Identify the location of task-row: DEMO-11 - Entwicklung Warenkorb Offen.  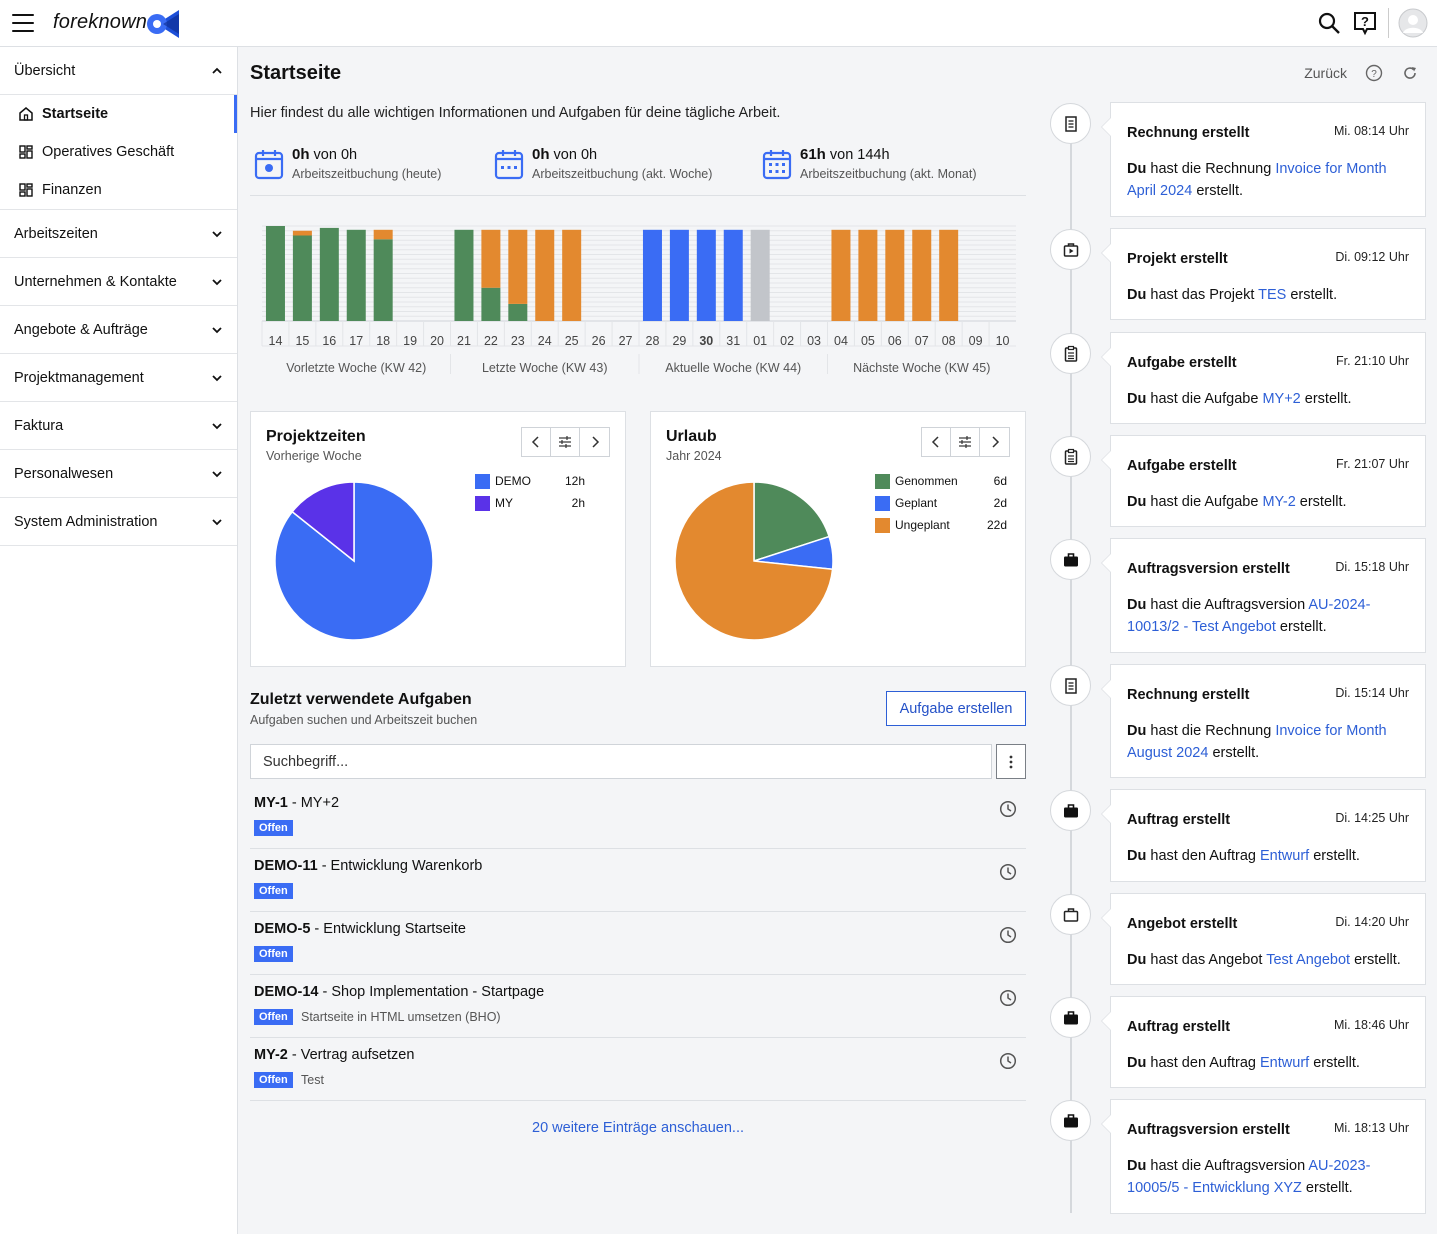
(638, 880).